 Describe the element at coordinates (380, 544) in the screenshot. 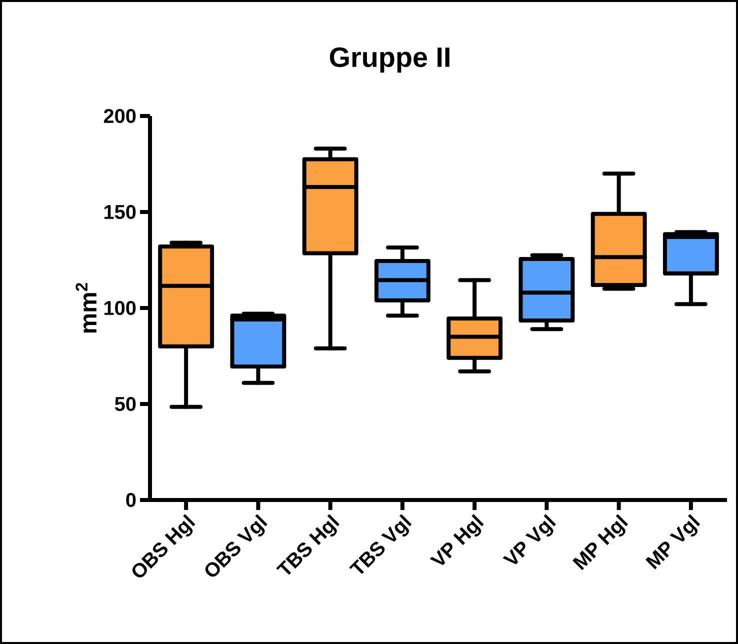

I see `x-tick-label: TBS Vgl` at that location.